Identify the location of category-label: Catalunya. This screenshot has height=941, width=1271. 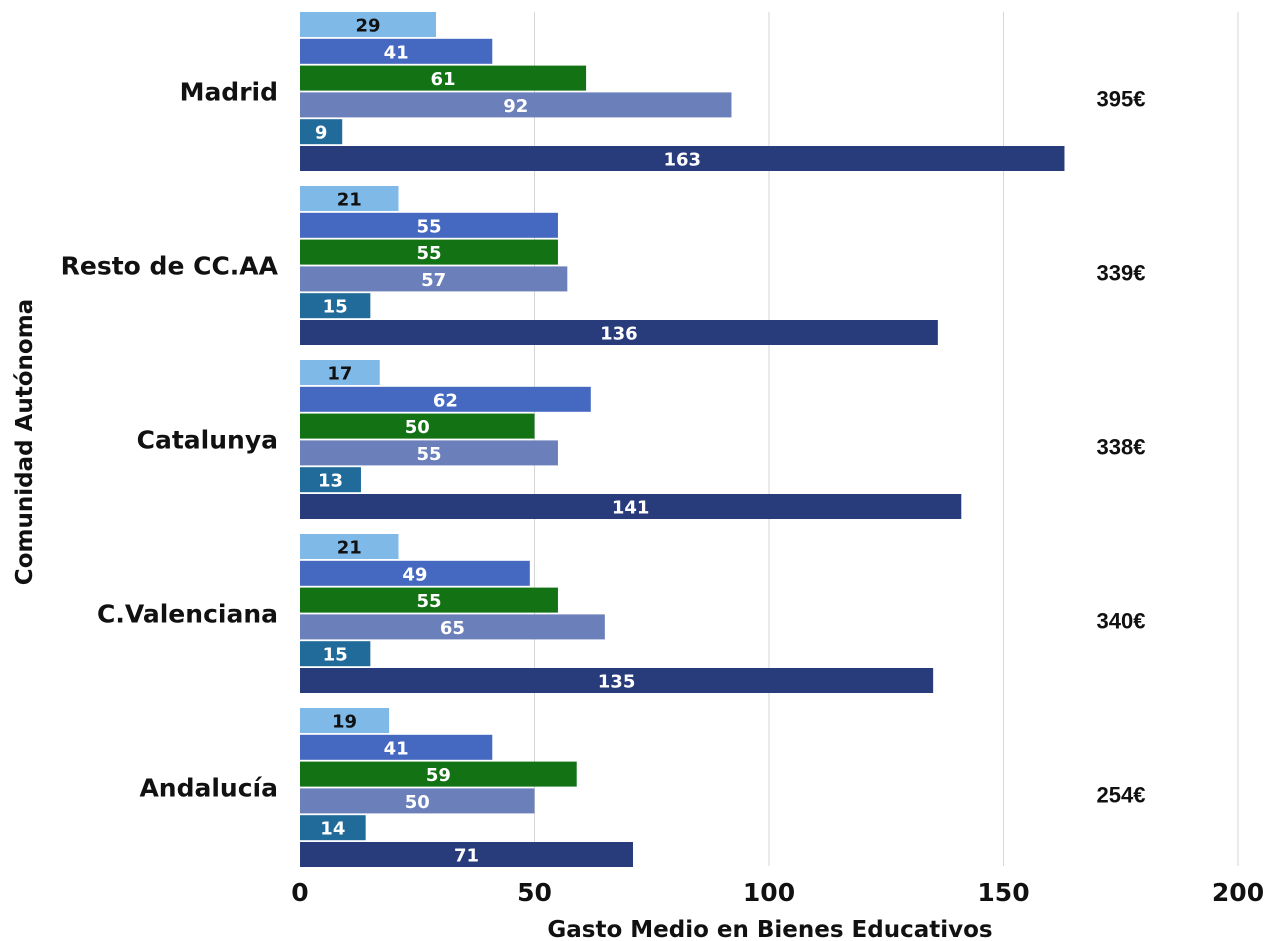
(207, 439).